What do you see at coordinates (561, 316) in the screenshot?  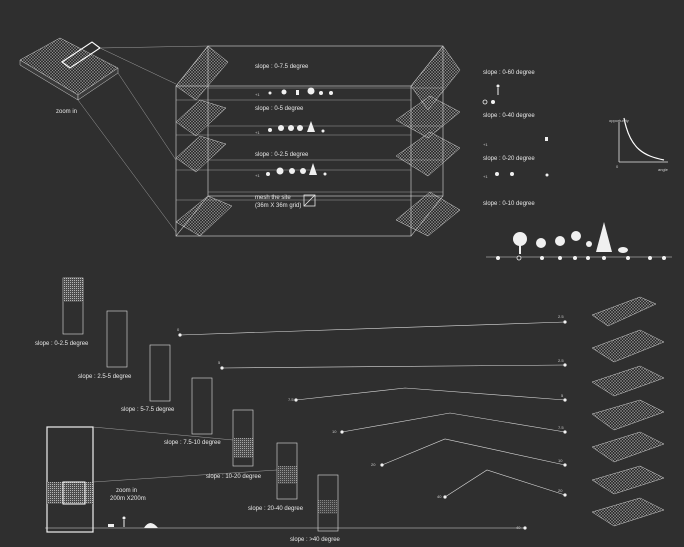 I see `right-value-1: 2.5` at bounding box center [561, 316].